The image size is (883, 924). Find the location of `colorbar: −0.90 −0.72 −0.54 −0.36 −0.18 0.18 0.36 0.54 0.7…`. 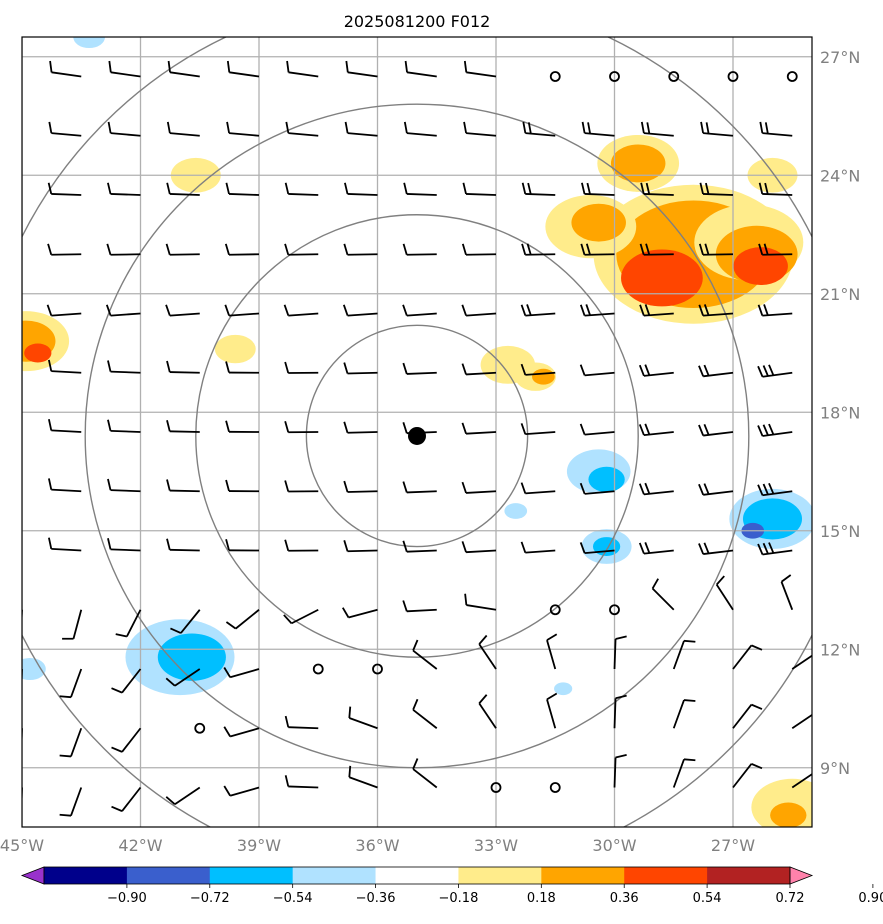

colorbar: −0.90 −0.72 −0.54 −0.36 −0.18 0.18 0.36 0.54 0.7… is located at coordinates (451, 886).